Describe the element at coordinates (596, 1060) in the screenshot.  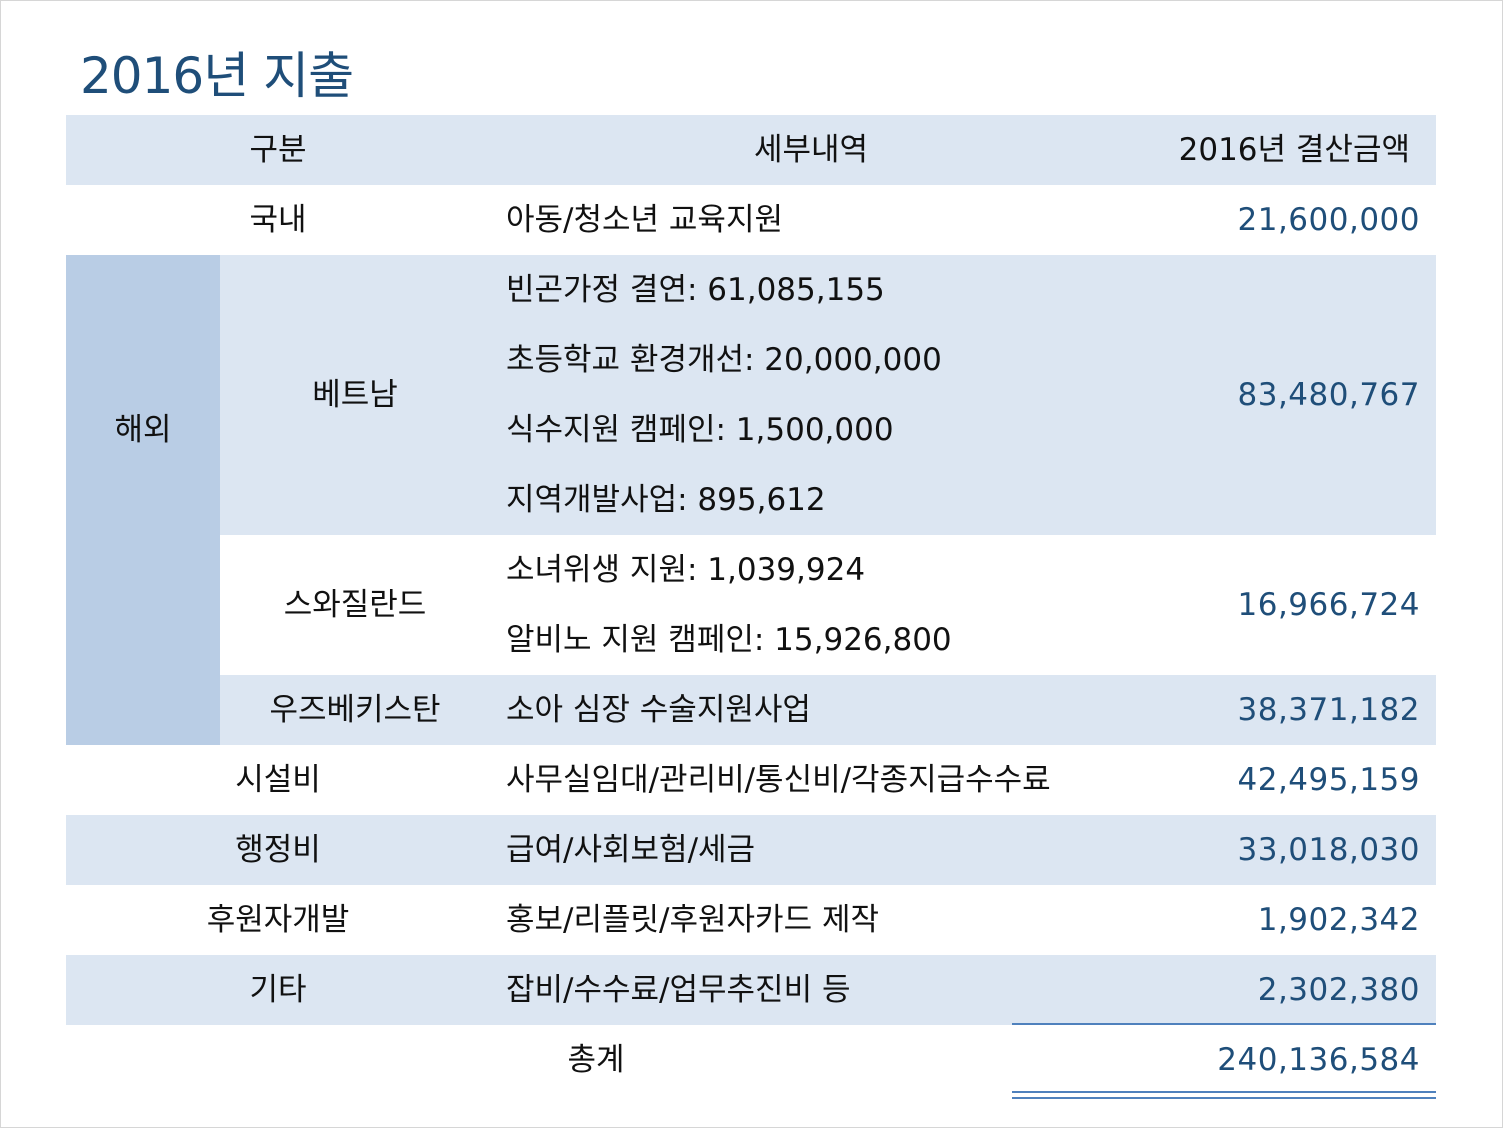
I see `total-label: 총계` at that location.